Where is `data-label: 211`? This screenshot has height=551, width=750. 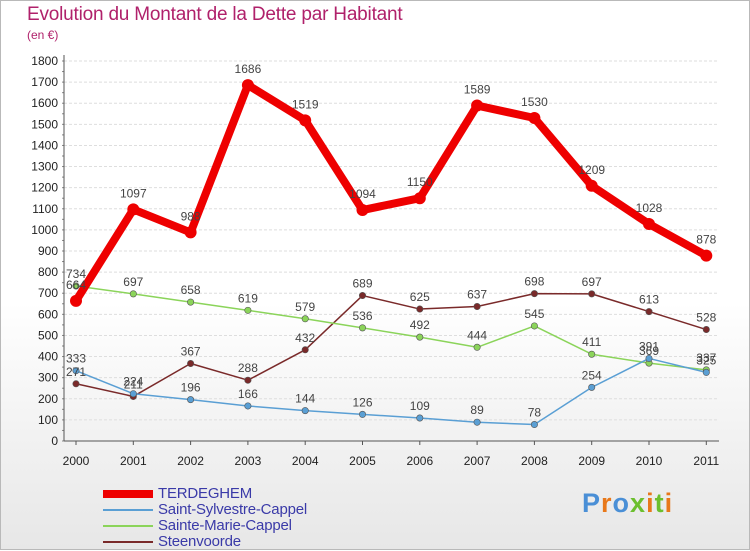
data-label: 211 is located at coordinates (133, 384).